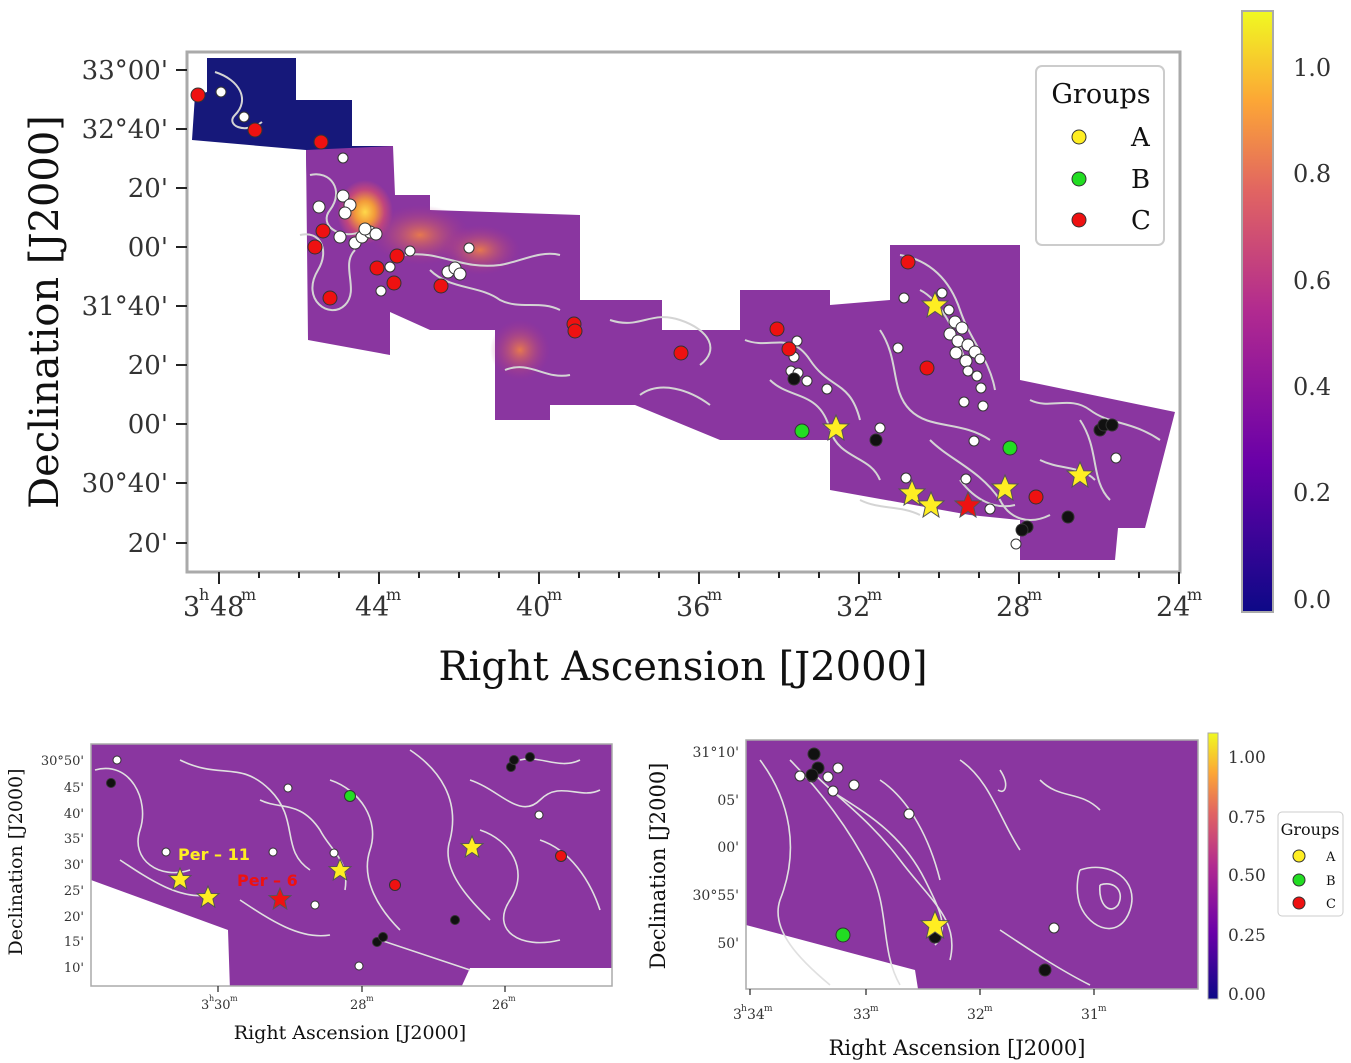  What do you see at coordinates (1140, 180) in the screenshot?
I see `legend-label-b: B` at bounding box center [1140, 180].